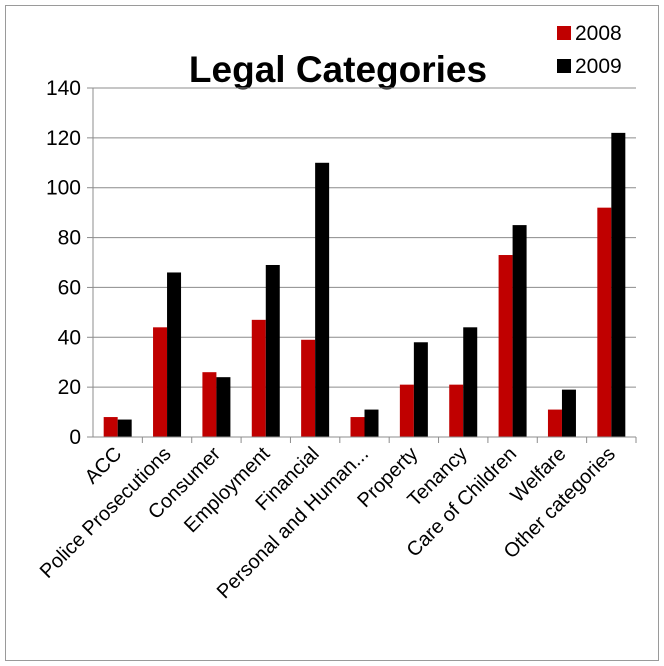  Describe the element at coordinates (69, 238) in the screenshot. I see `y-tick-label: 80` at that location.